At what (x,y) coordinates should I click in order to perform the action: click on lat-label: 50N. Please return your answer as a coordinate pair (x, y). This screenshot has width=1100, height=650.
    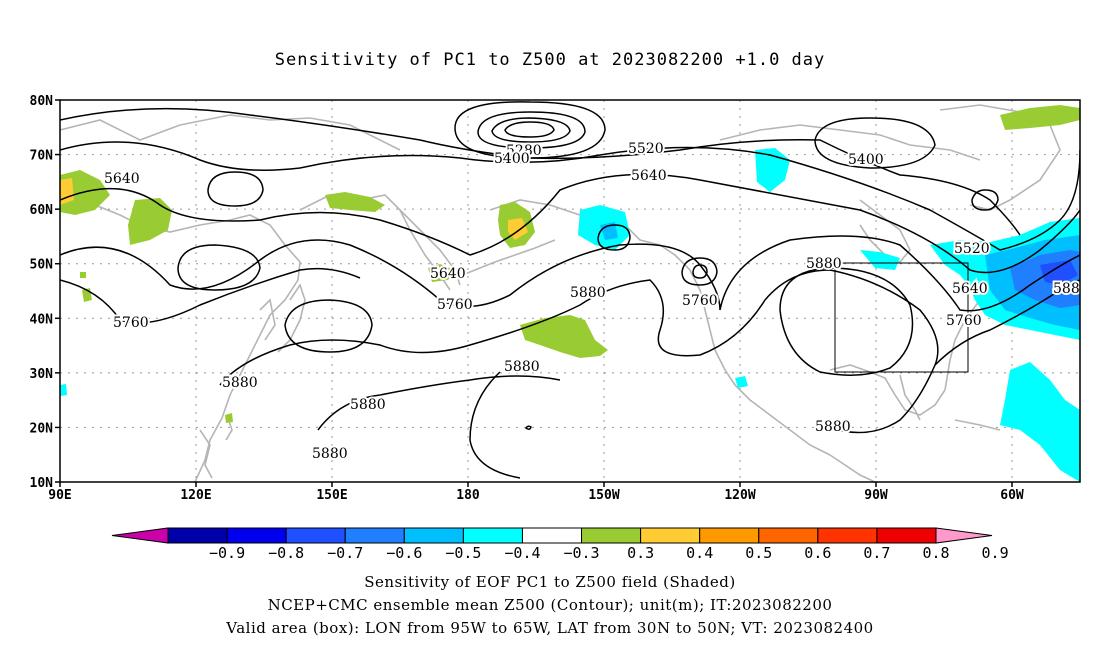
    Looking at the image, I should click on (42, 265).